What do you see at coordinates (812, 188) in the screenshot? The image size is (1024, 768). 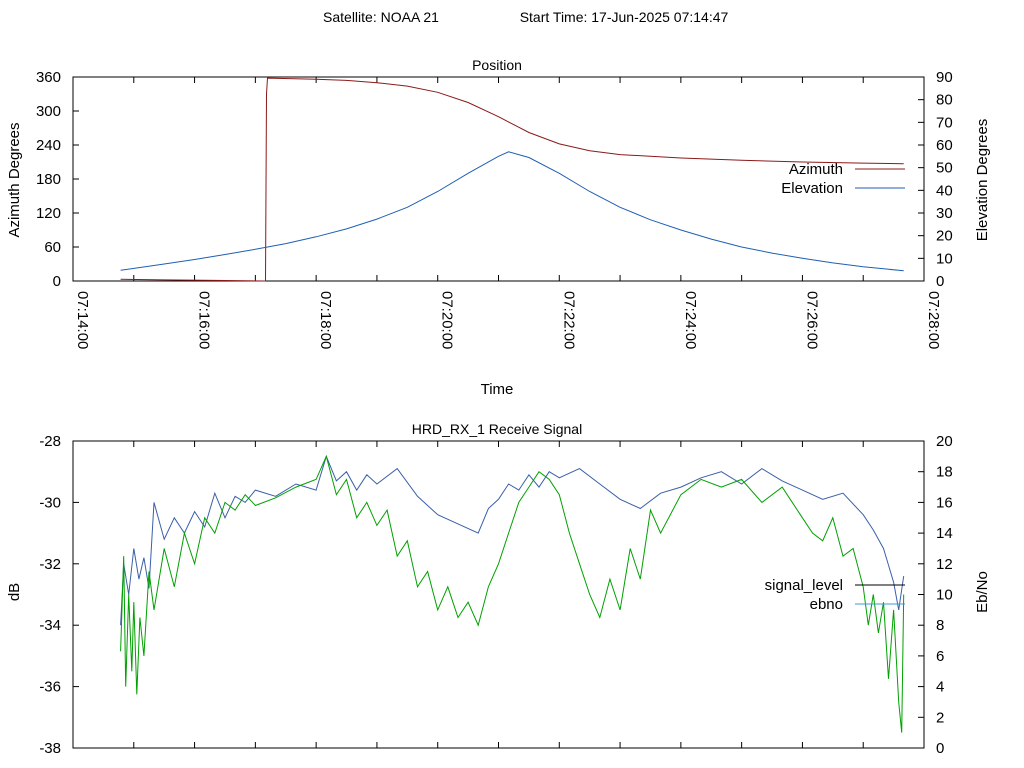 I see `legend-label-elevation: Elevation` at bounding box center [812, 188].